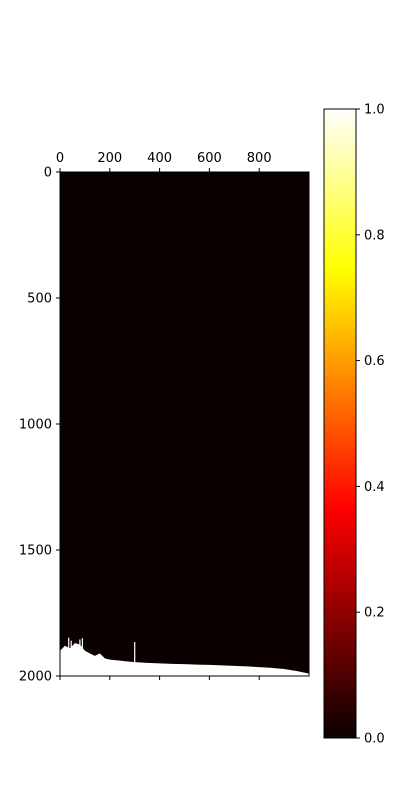 This screenshot has width=400, height=811. What do you see at coordinates (48, 173) in the screenshot?
I see `y-tick-label: 0` at bounding box center [48, 173].